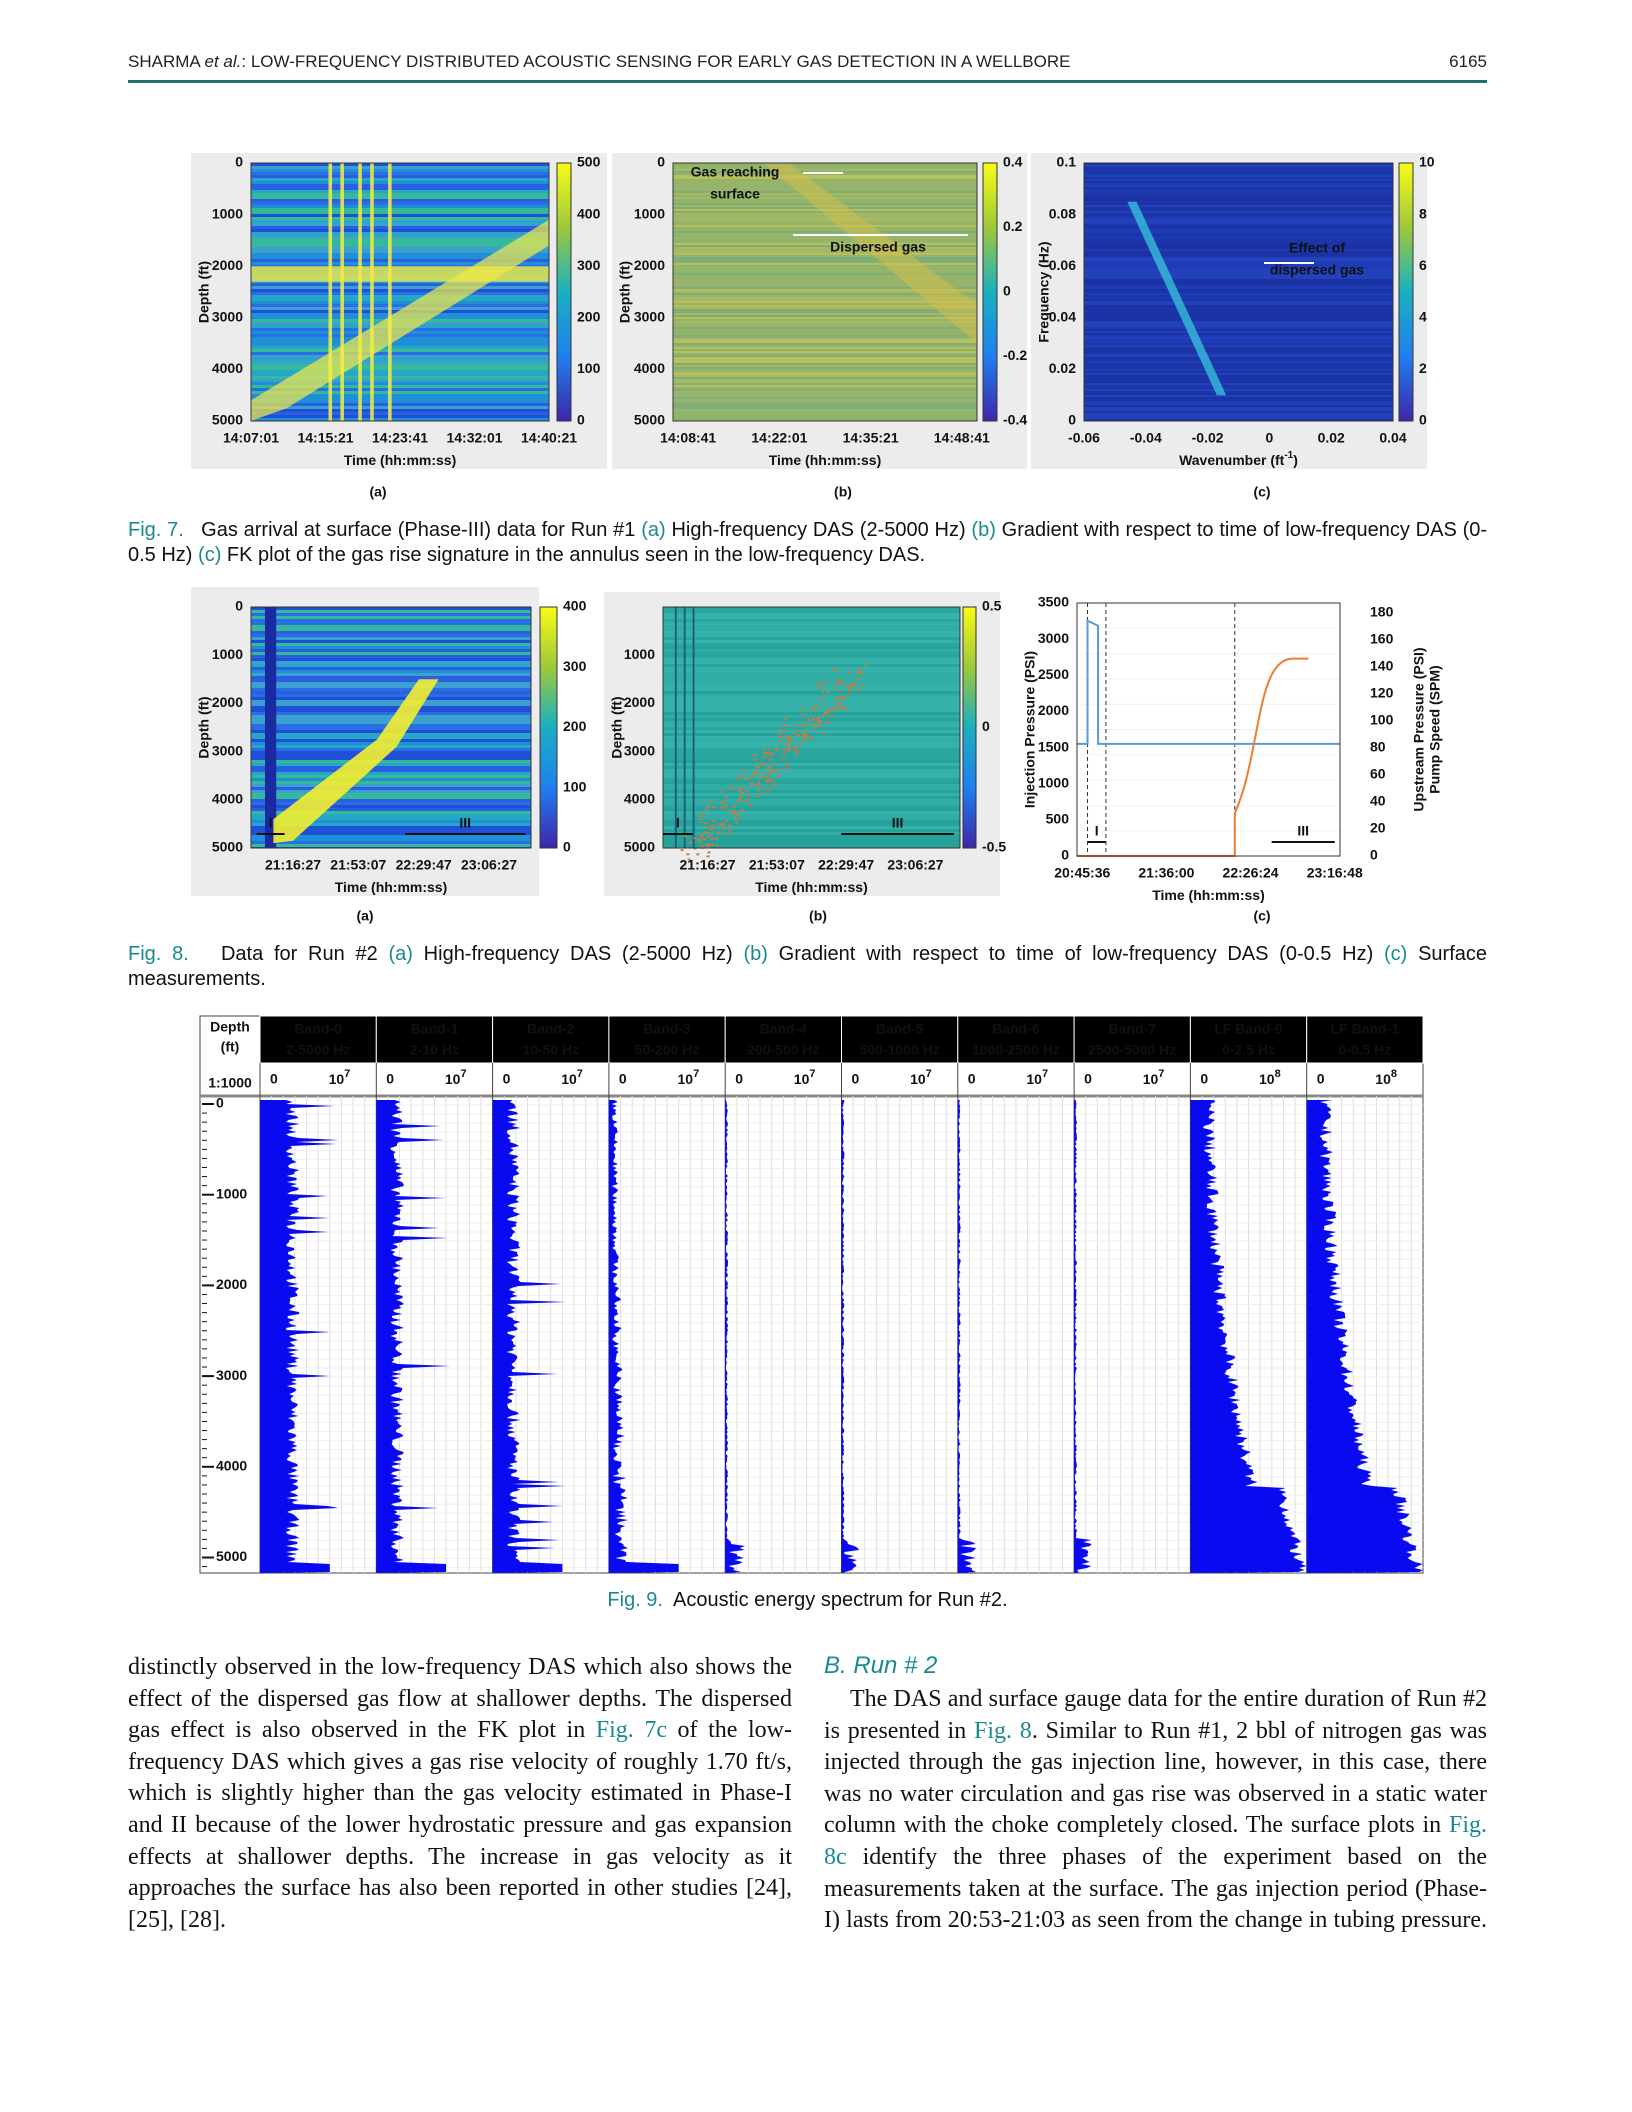 The image size is (1632, 2112). Describe the element at coordinates (1003, 1730) in the screenshot. I see `reference-link: Fig. 8` at that location.